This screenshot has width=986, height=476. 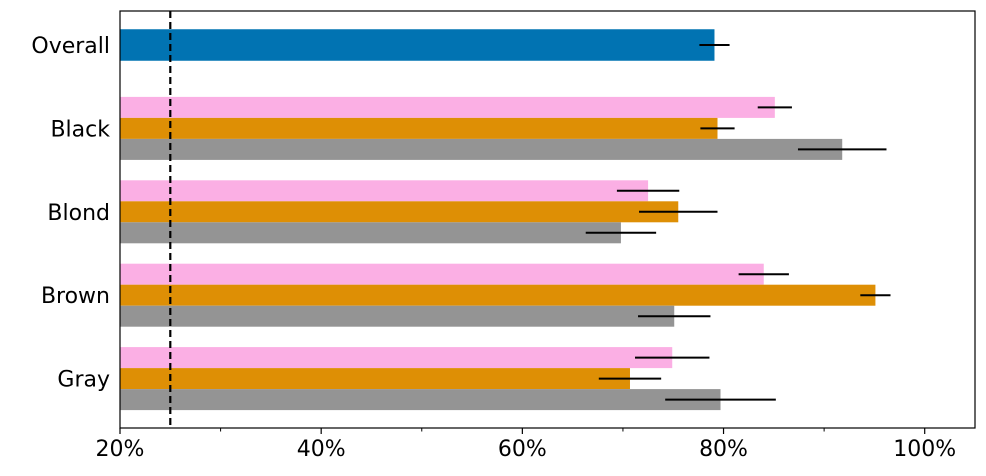 What do you see at coordinates (522, 449) in the screenshot?
I see `x-tick-label: 60%` at bounding box center [522, 449].